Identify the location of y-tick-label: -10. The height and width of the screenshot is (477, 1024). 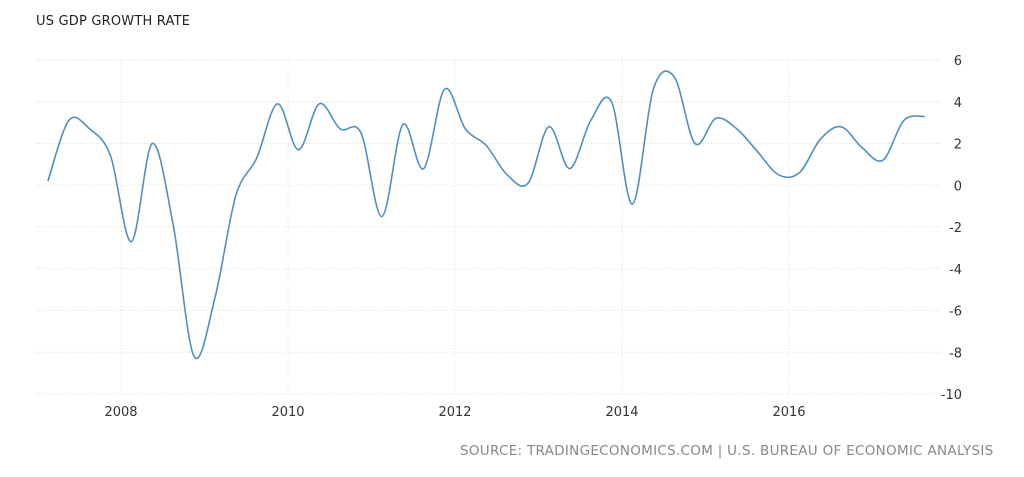
(951, 395).